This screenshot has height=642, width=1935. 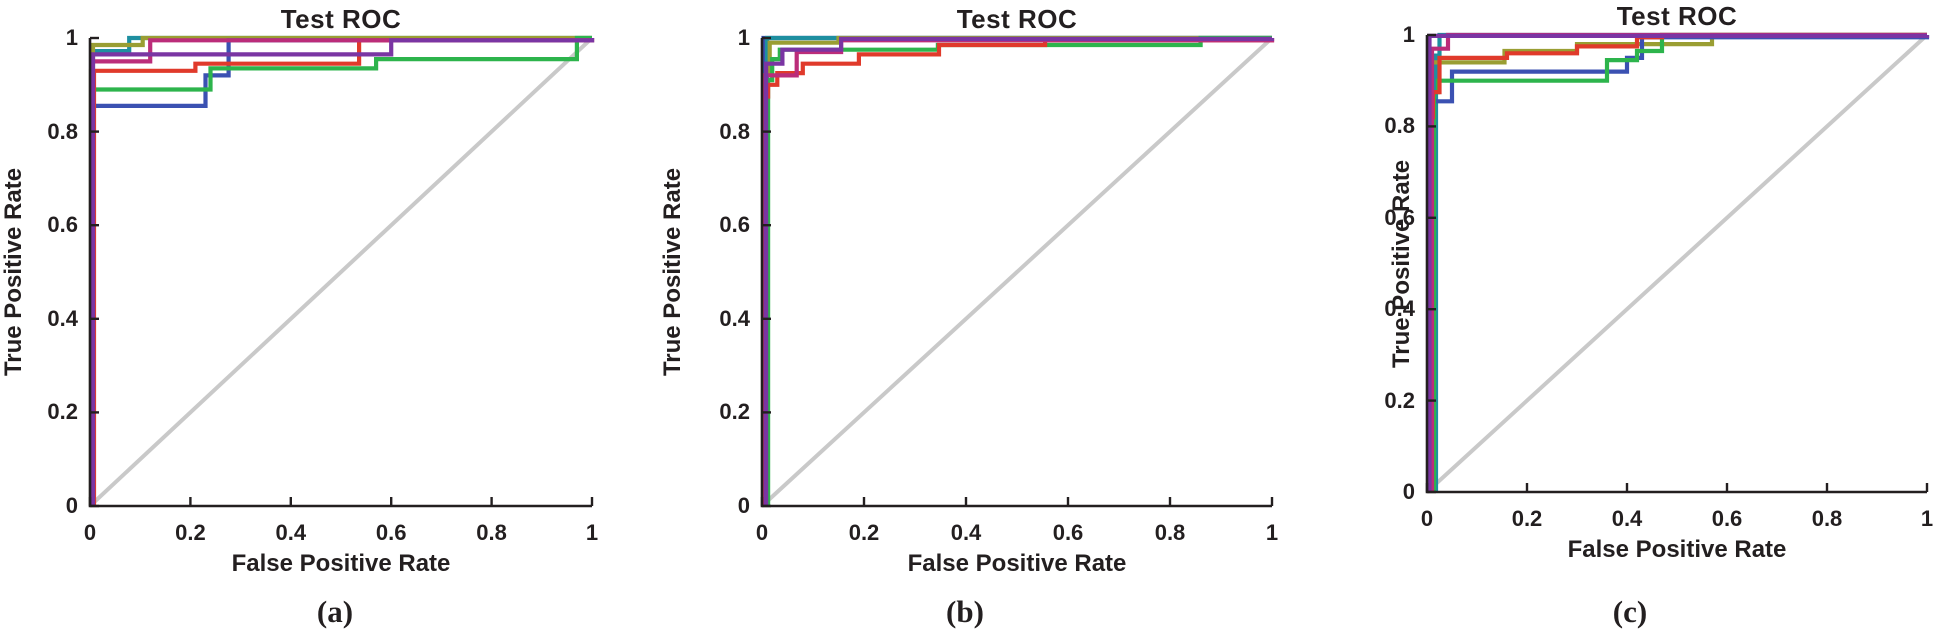 I want to click on caption-a: (a), so click(x=335, y=611).